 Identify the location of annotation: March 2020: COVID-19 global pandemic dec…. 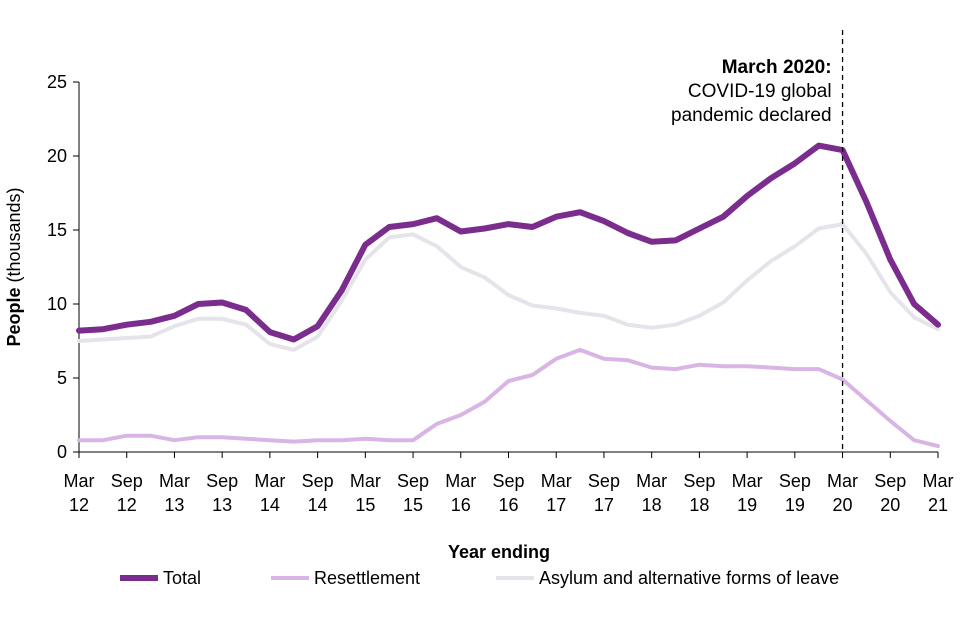
(757, 241).